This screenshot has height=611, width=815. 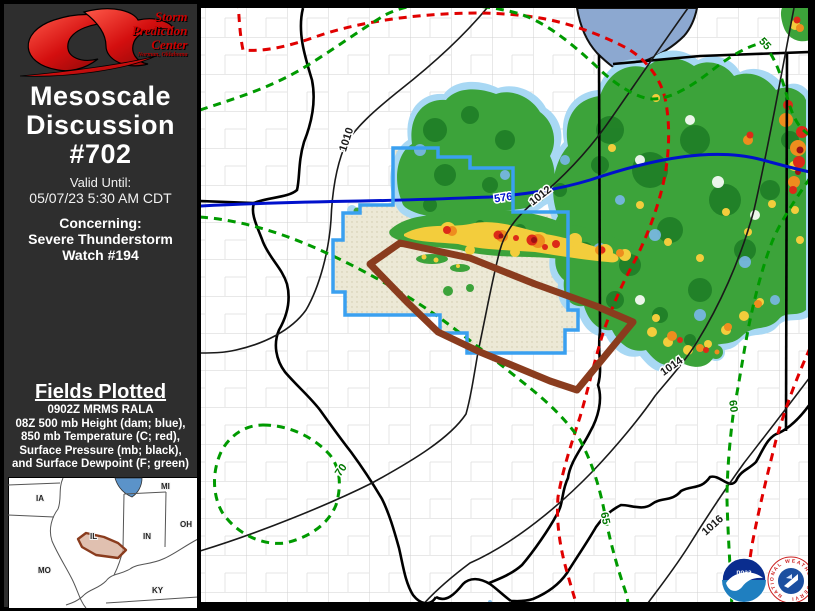 I want to click on concerning-line: Severe Thunderstorm, so click(x=100, y=239).